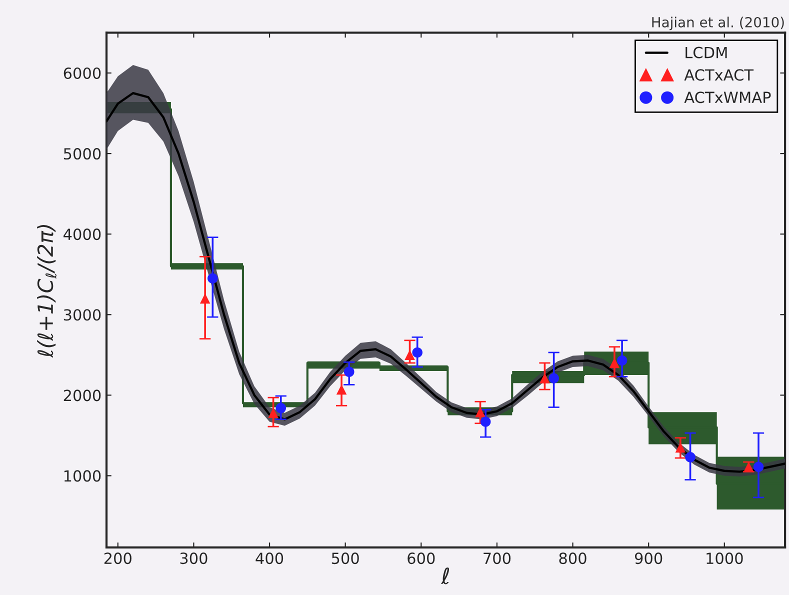 This screenshot has height=595, width=789. I want to click on x-tick-label: 500, so click(345, 558).